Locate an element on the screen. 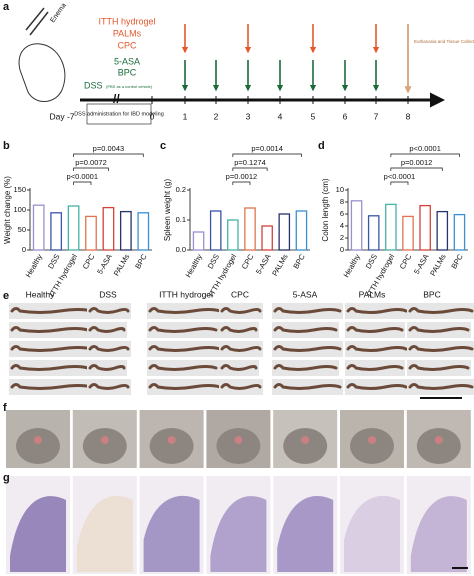 This screenshot has width=474, height=576. comparison-label: p=0.0072 is located at coordinates (91, 162).